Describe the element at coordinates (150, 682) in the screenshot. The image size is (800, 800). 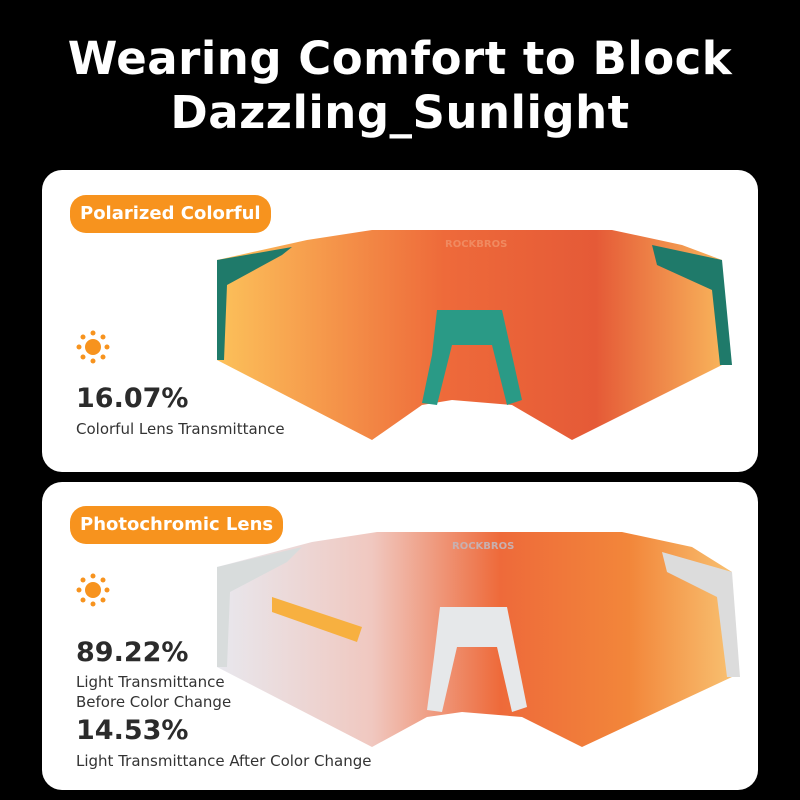
I see `before-change-label-line-1: Light Transmittance` at that location.